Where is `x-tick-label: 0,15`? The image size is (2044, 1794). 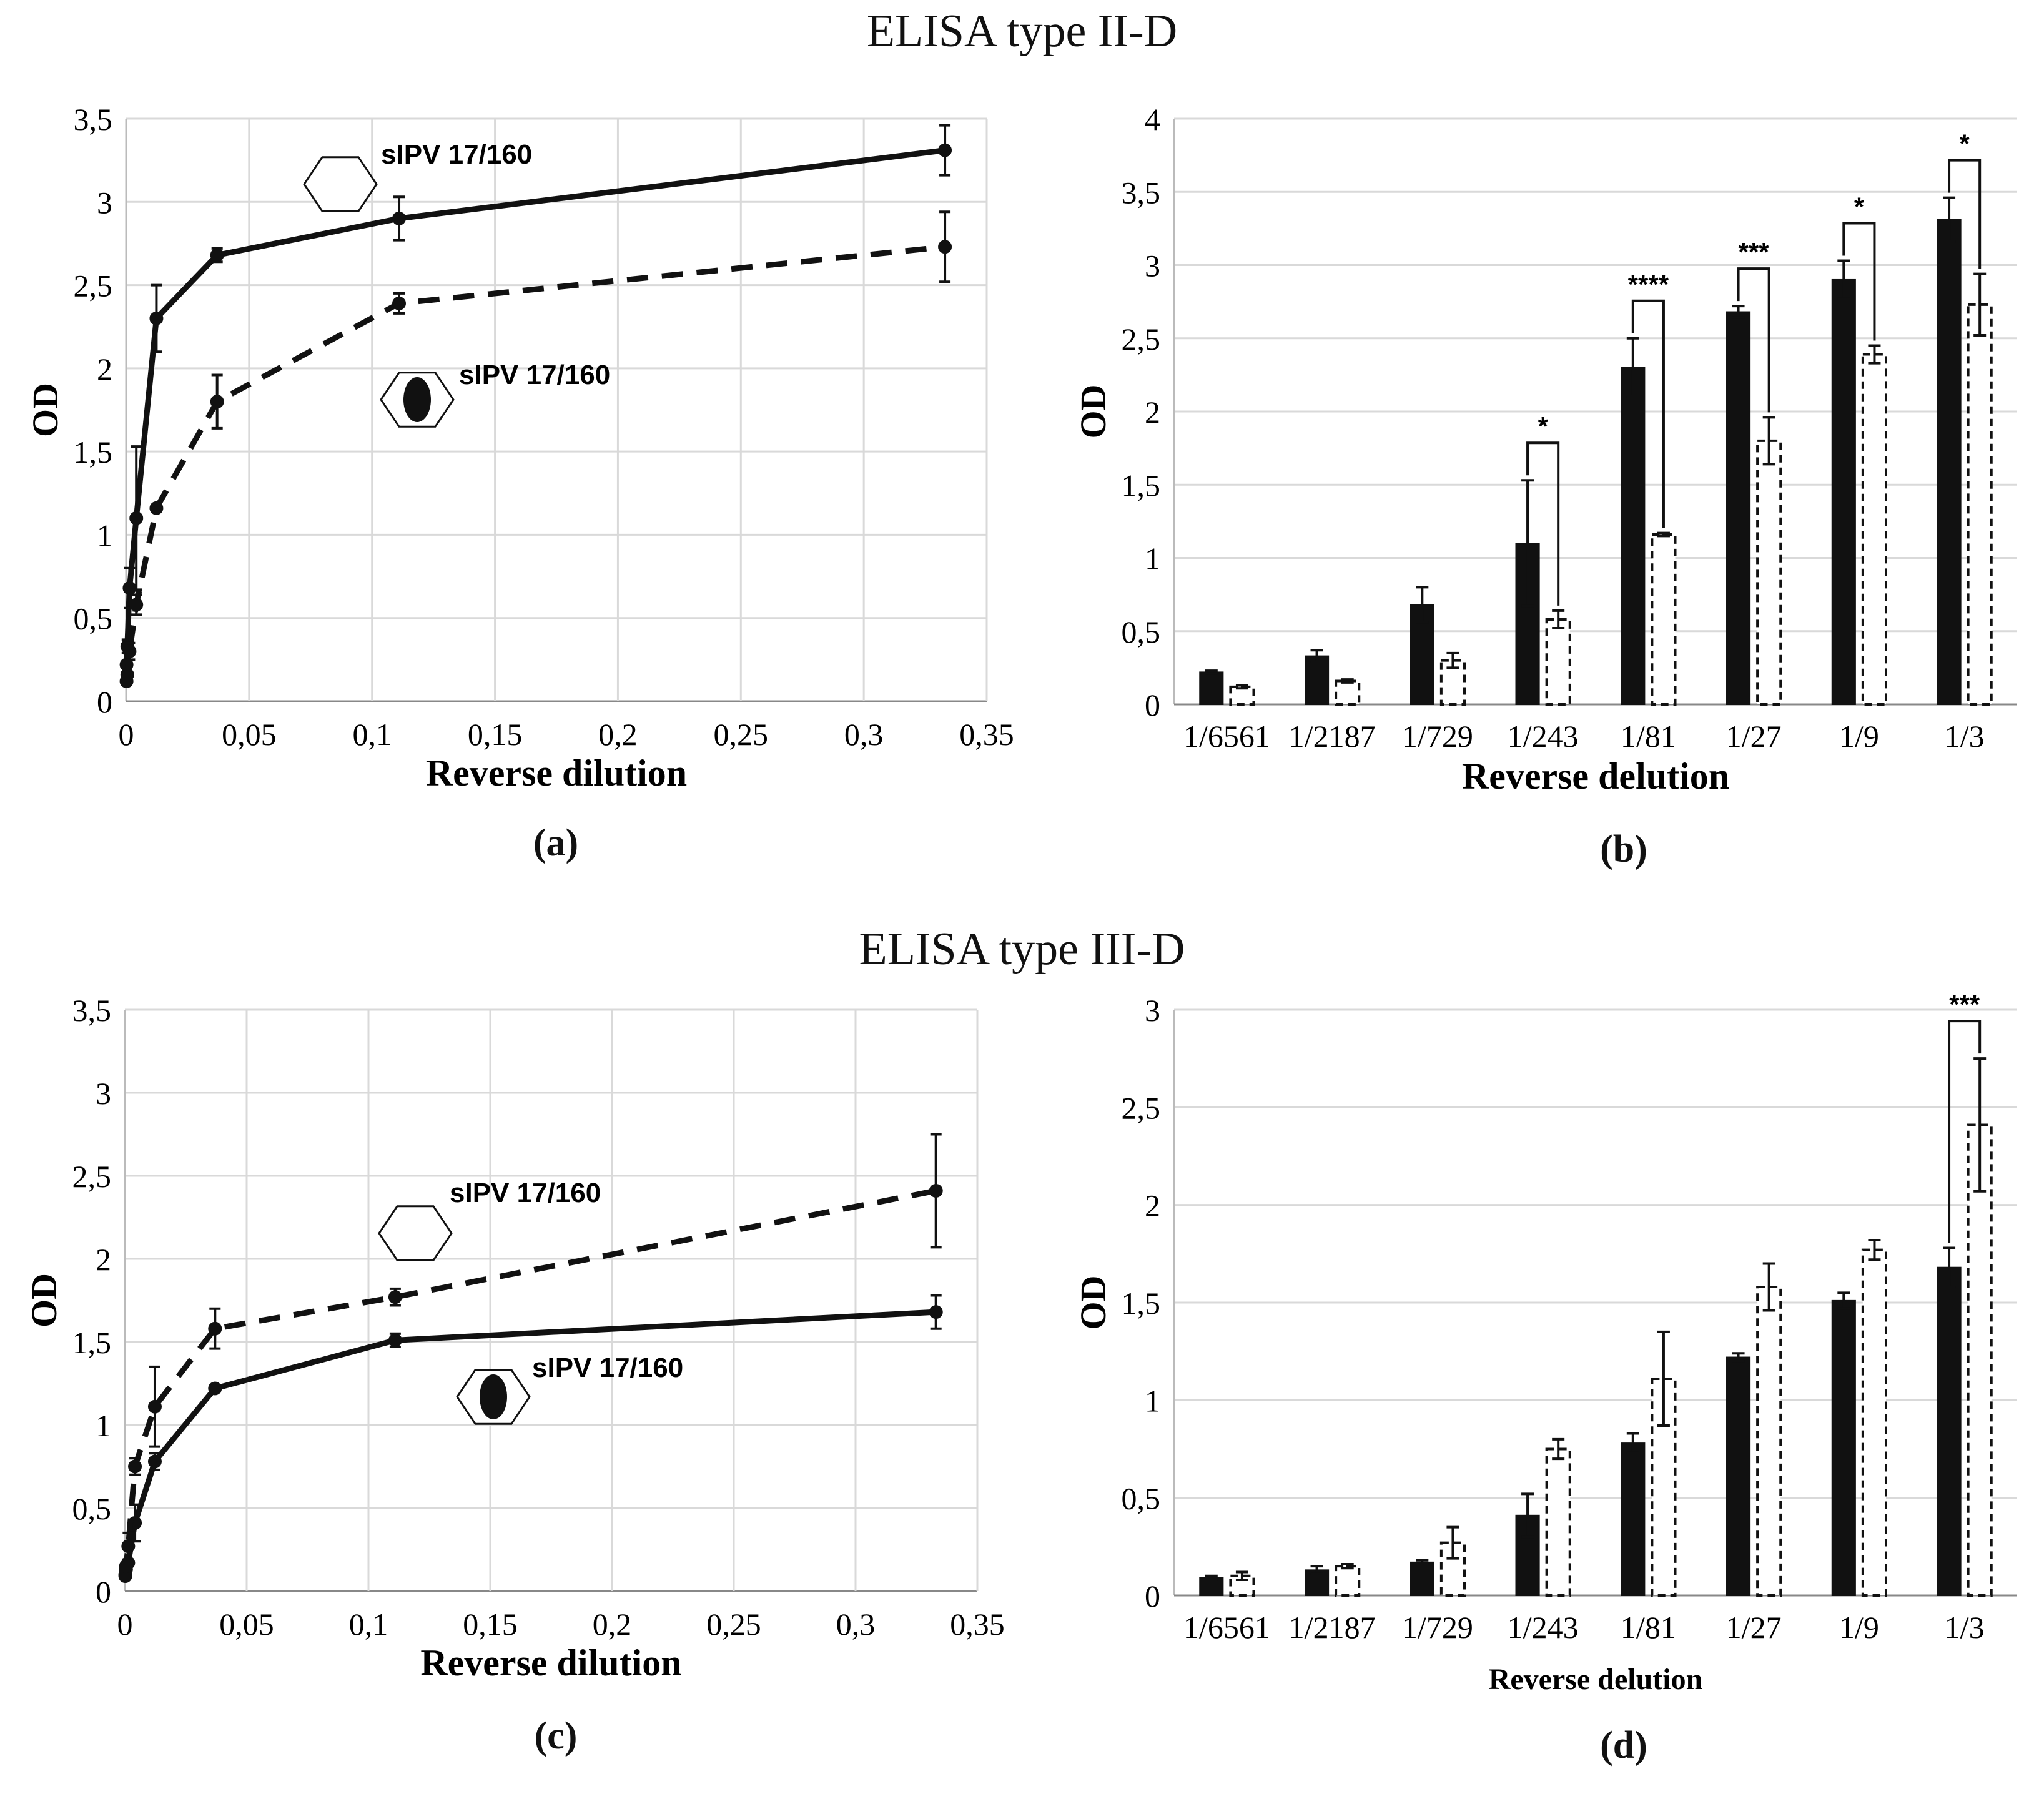 x-tick-label: 0,15 is located at coordinates (495, 734).